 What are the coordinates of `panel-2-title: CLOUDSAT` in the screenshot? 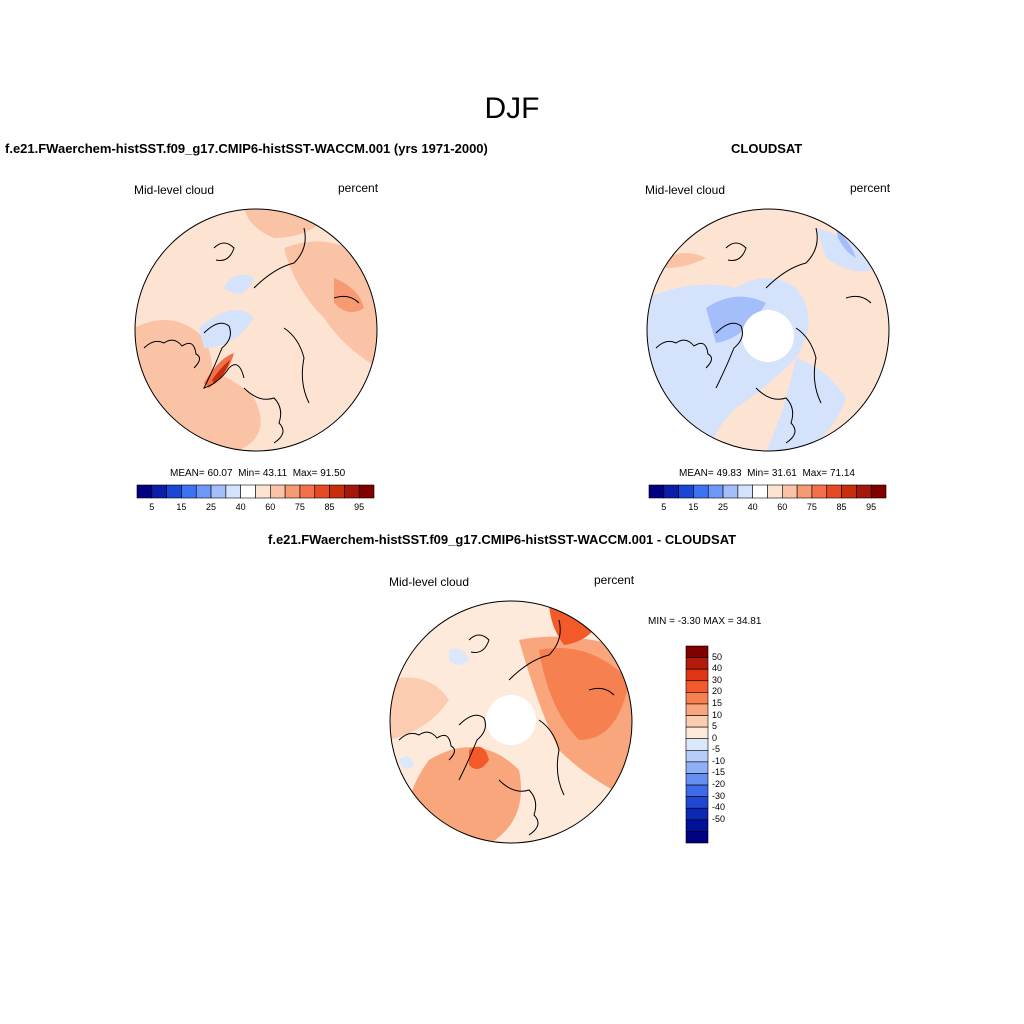 It's located at (767, 148).